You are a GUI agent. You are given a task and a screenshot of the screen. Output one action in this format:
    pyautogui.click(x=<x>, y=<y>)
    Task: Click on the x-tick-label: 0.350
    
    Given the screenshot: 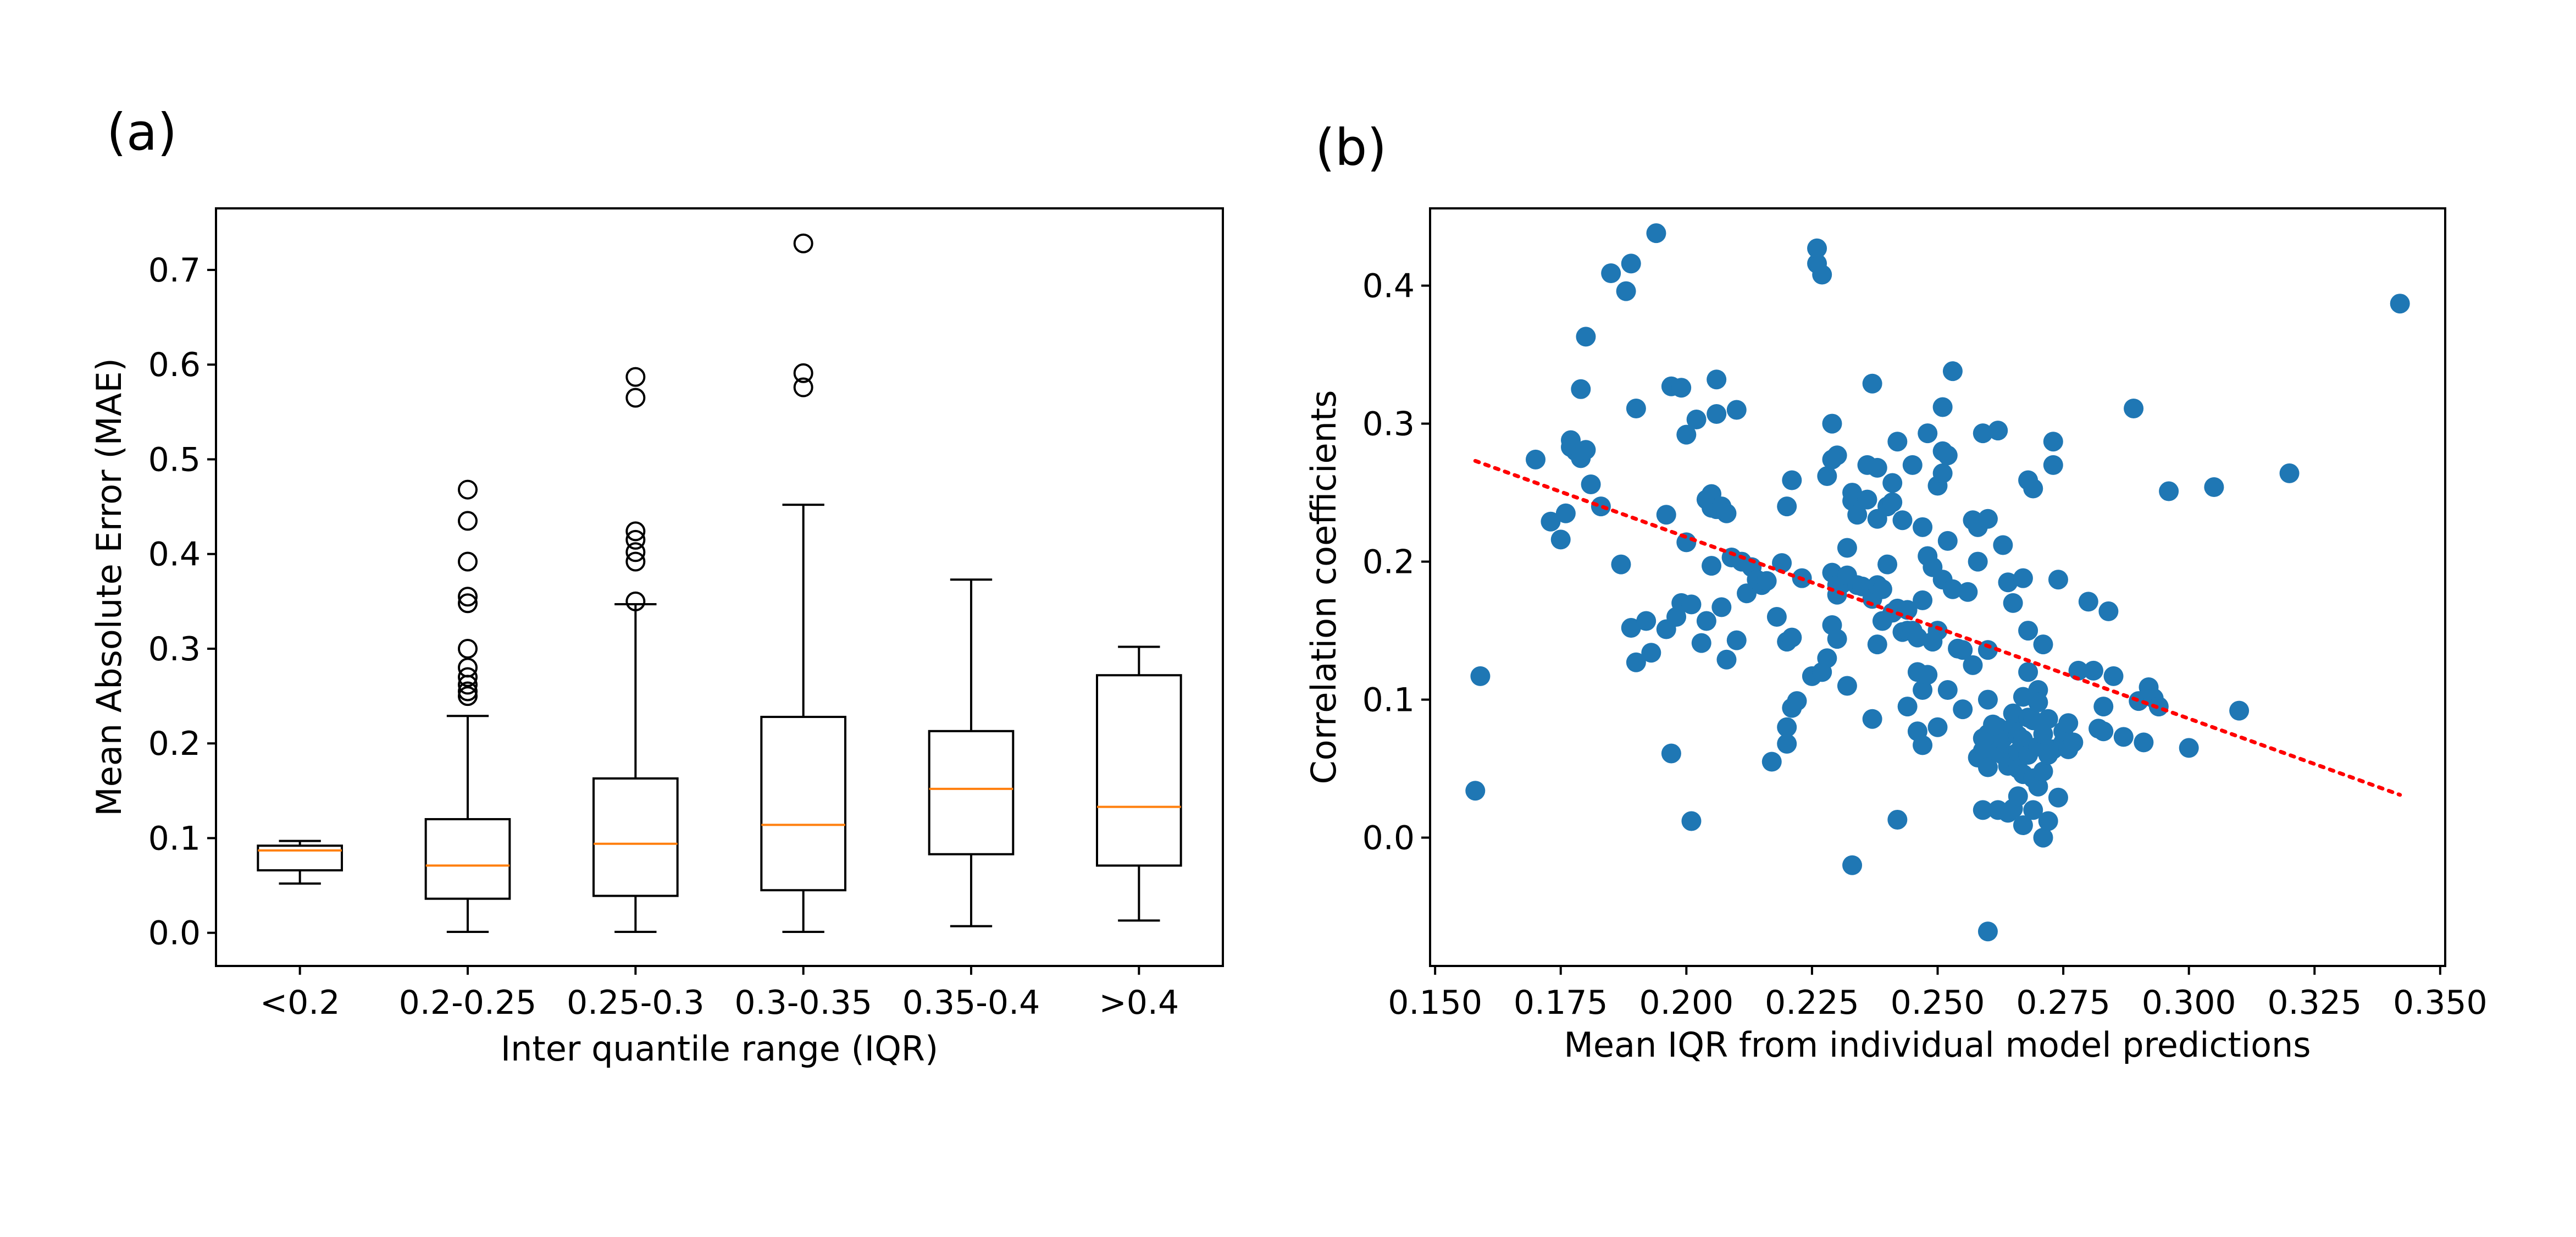 What is the action you would take?
    pyautogui.click(x=2440, y=1003)
    